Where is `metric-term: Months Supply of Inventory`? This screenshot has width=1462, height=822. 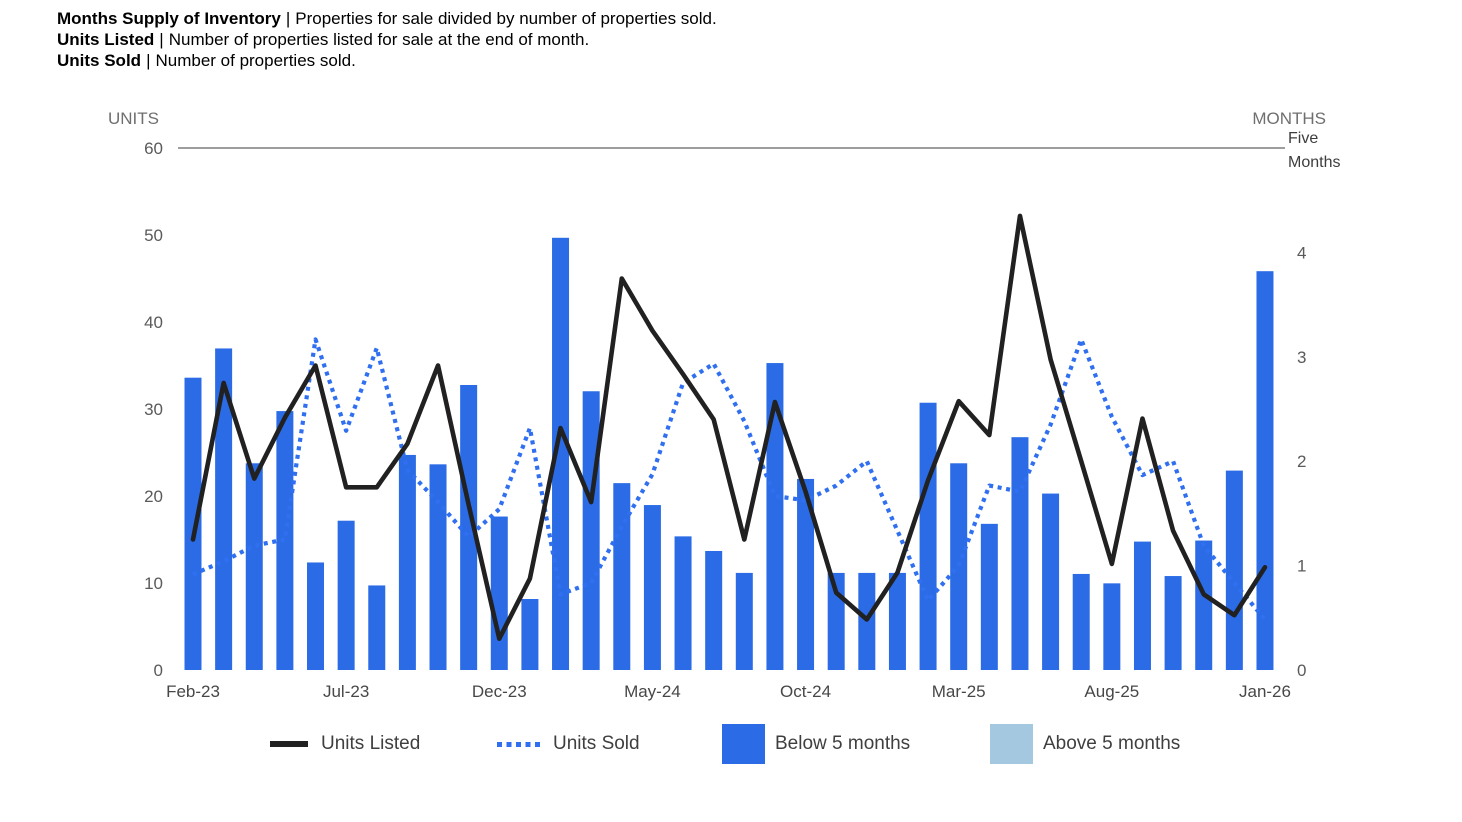 metric-term: Months Supply of Inventory is located at coordinates (169, 18).